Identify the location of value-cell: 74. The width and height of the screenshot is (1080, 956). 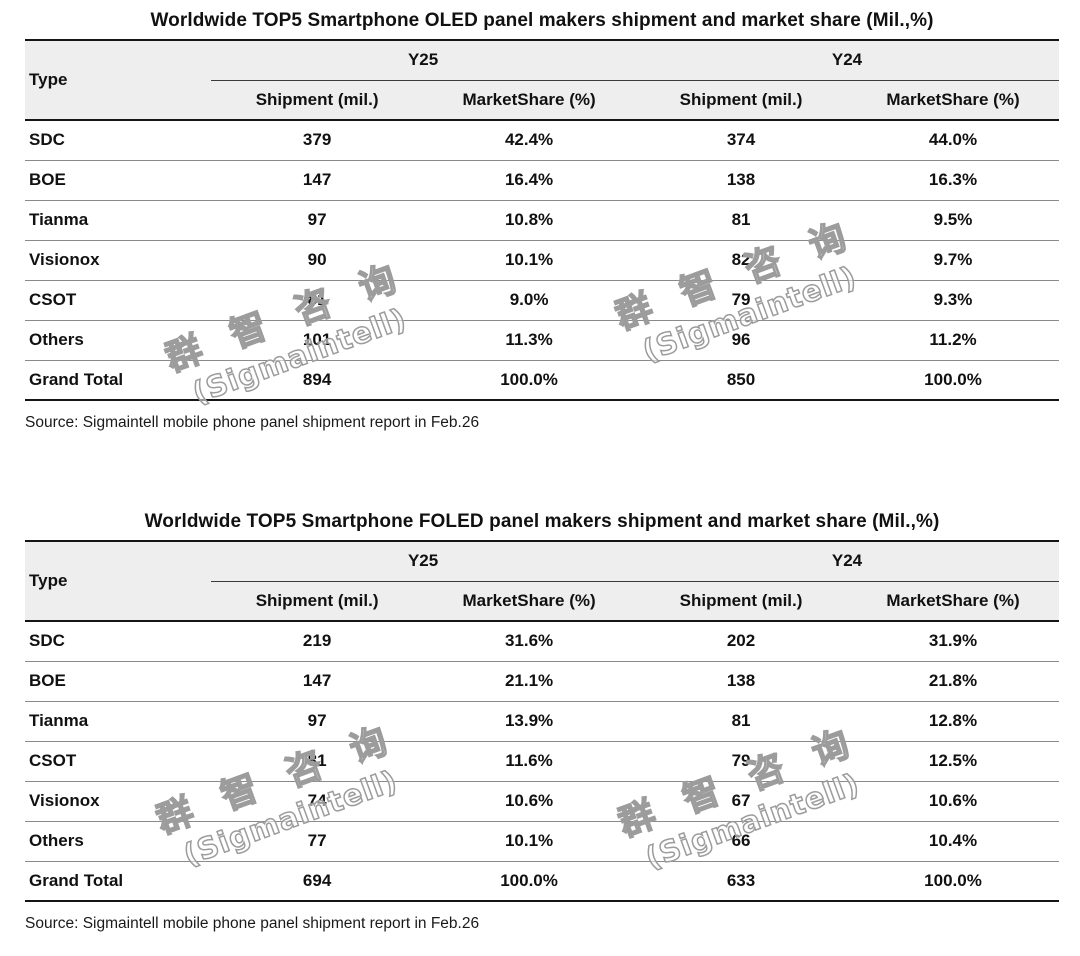
(317, 801).